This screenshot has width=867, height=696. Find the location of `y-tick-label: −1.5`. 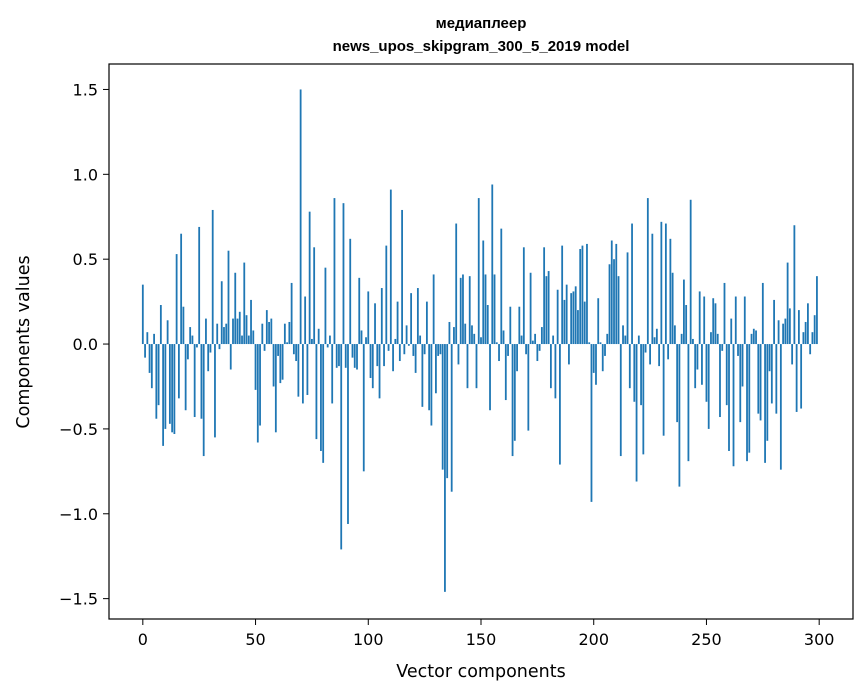

y-tick-label: −1.5 is located at coordinates (78, 599).